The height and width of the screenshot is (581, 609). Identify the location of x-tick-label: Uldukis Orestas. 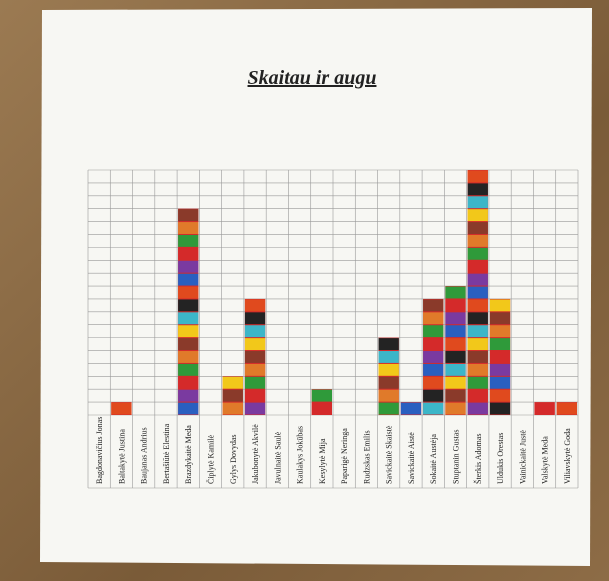
(500, 458).